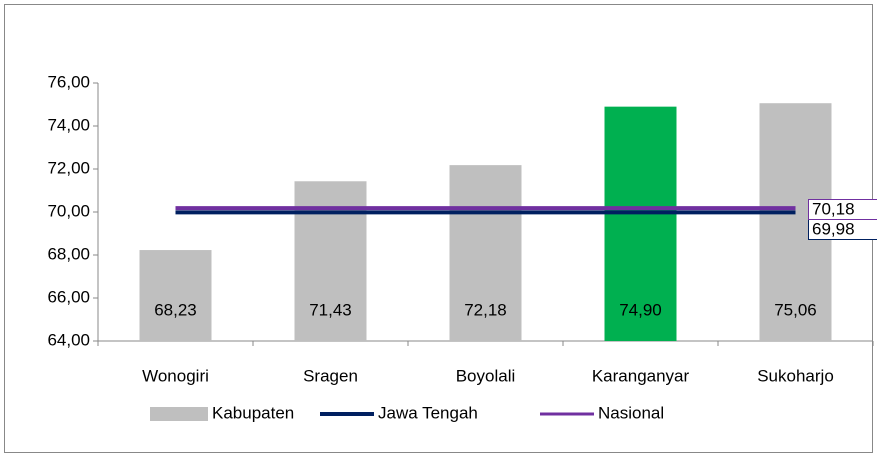  I want to click on x-tick-label: Sukoharjo, so click(795, 375).